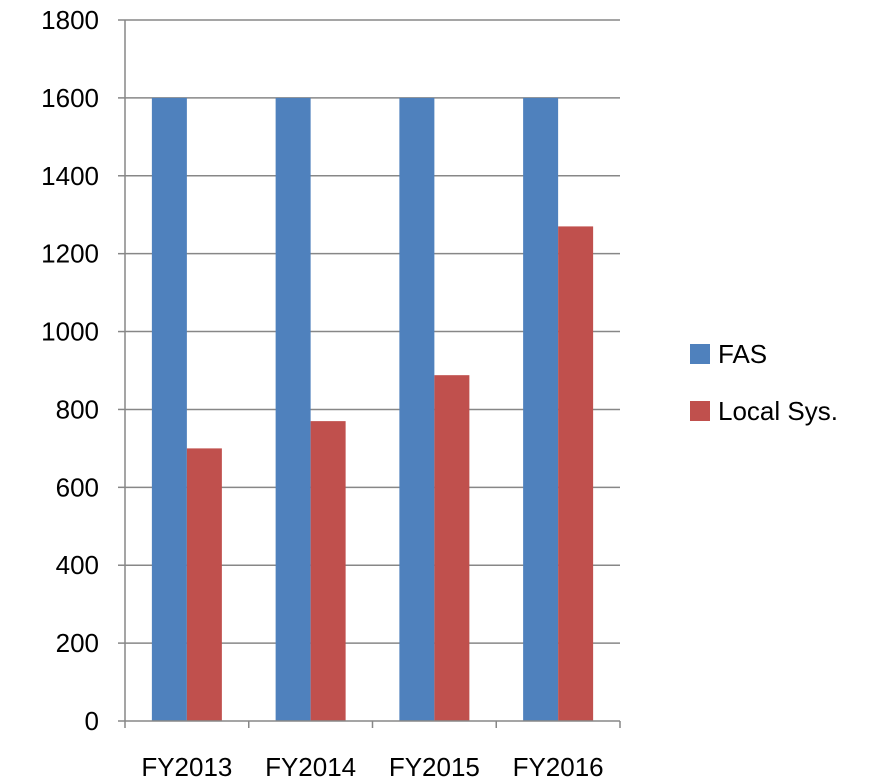  Describe the element at coordinates (778, 411) in the screenshot. I see `legend-label-local-sys: Local Sys.` at that location.